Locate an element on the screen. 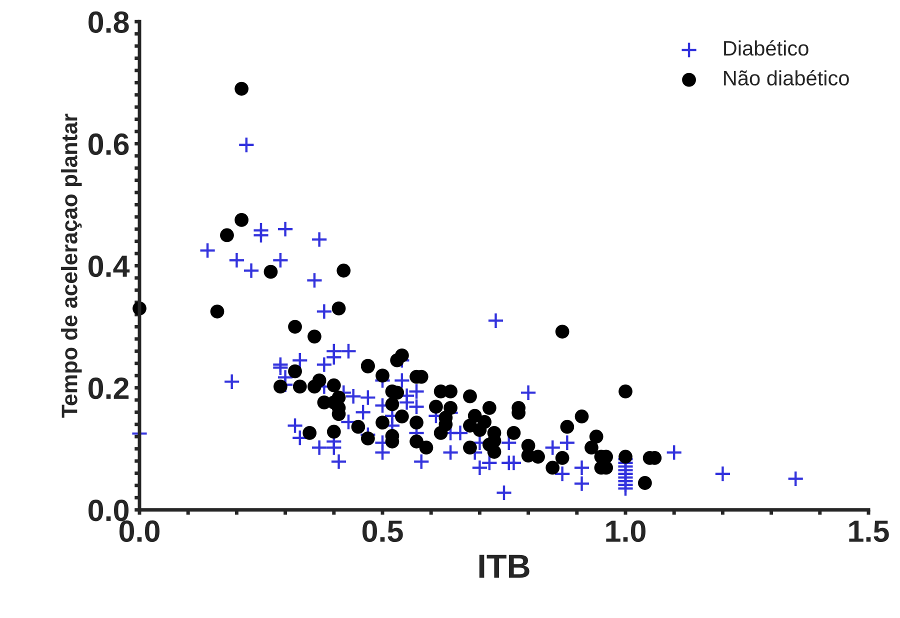 The width and height of the screenshot is (900, 618). x-tick-label: 1.0 is located at coordinates (626, 531).